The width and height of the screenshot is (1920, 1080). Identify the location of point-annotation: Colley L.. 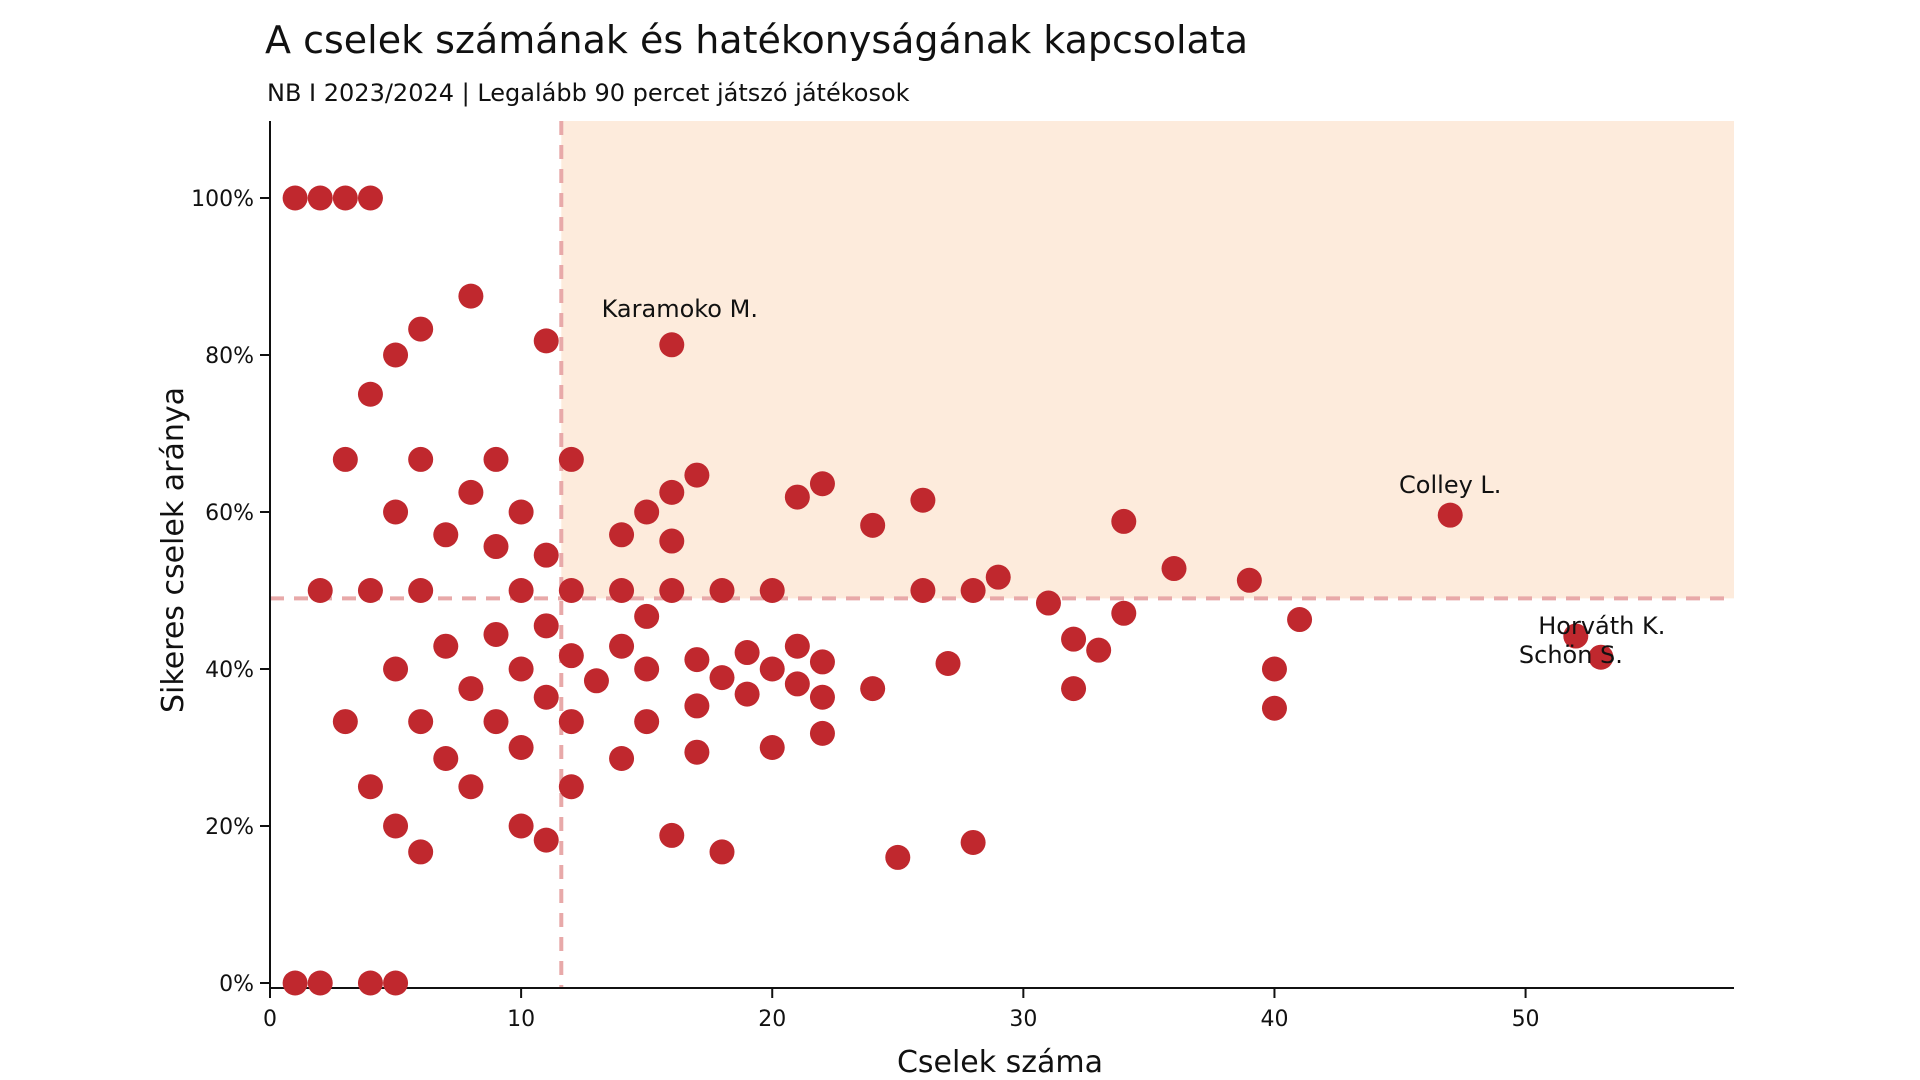
(1450, 485).